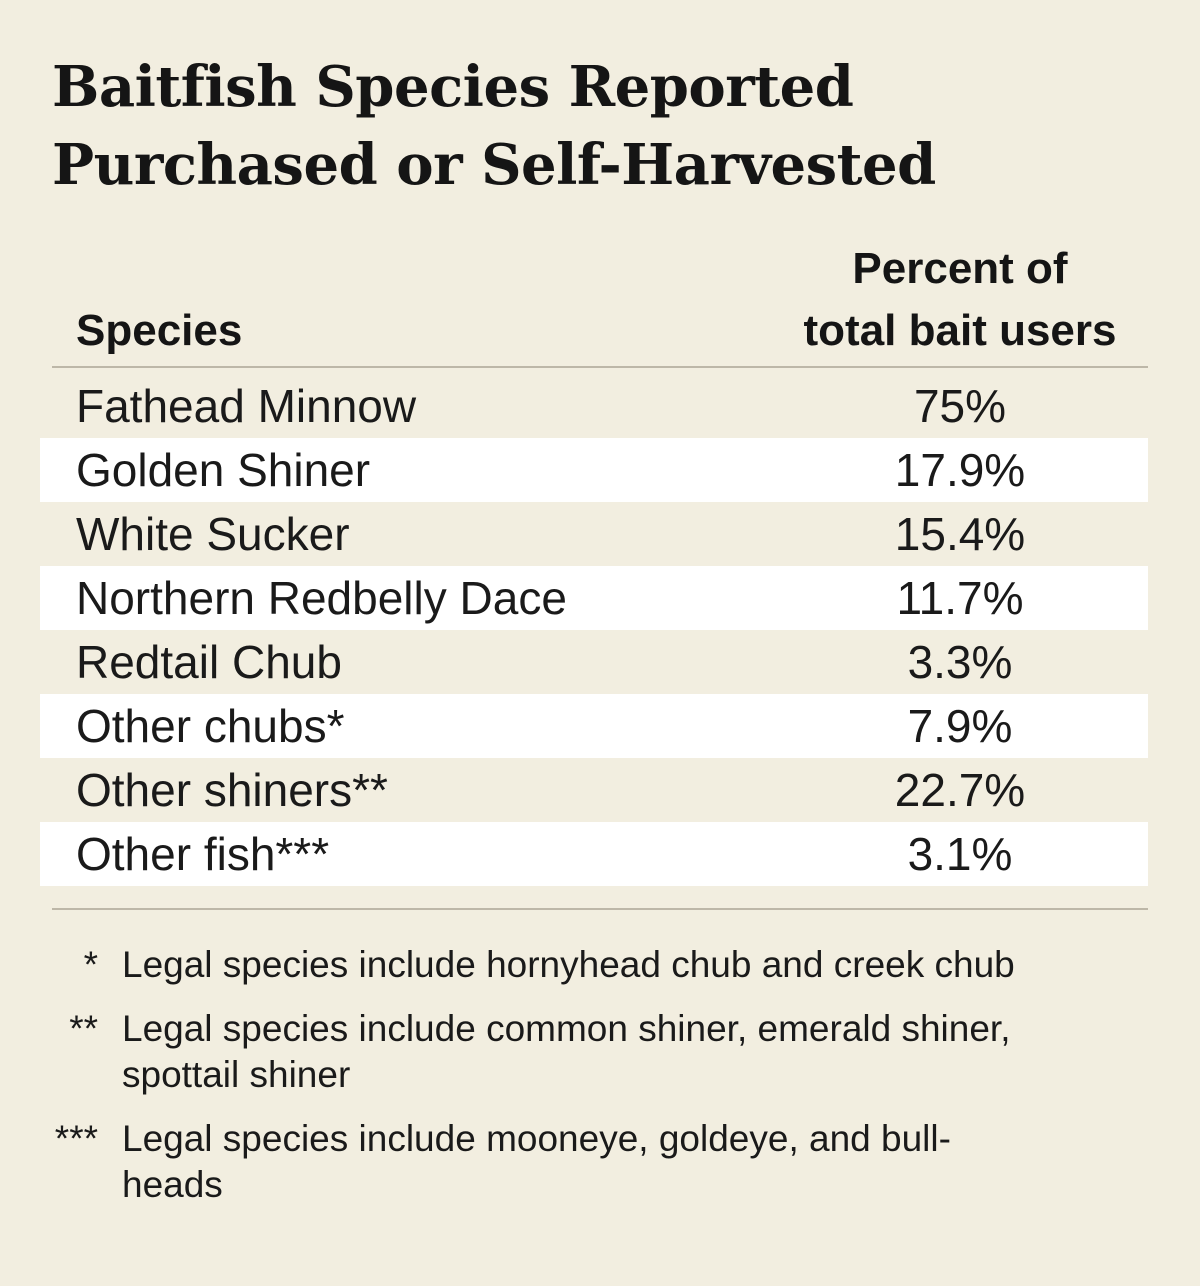 This screenshot has width=1200, height=1286. What do you see at coordinates (960, 854) in the screenshot?
I see `percent-cell: 3.1%` at bounding box center [960, 854].